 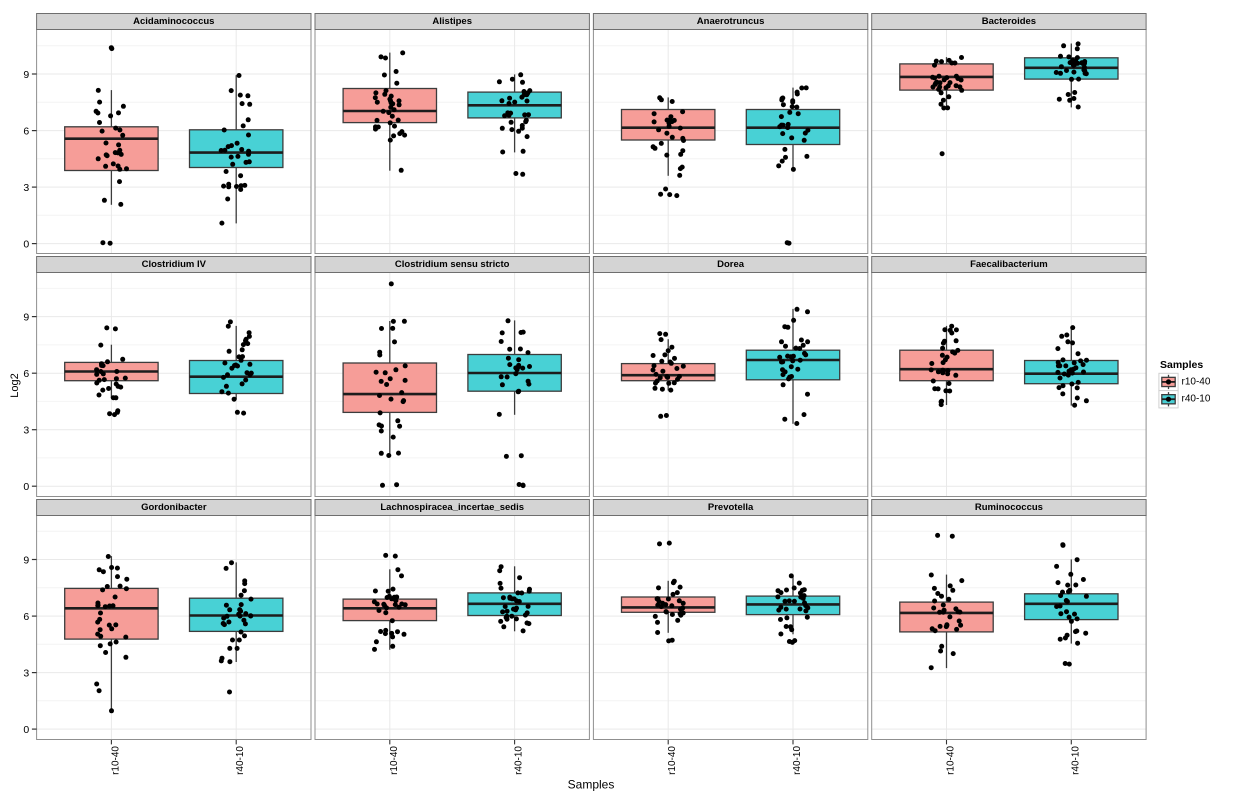 I want to click on svg-text: Clostridium IV, so click(x=174, y=264).